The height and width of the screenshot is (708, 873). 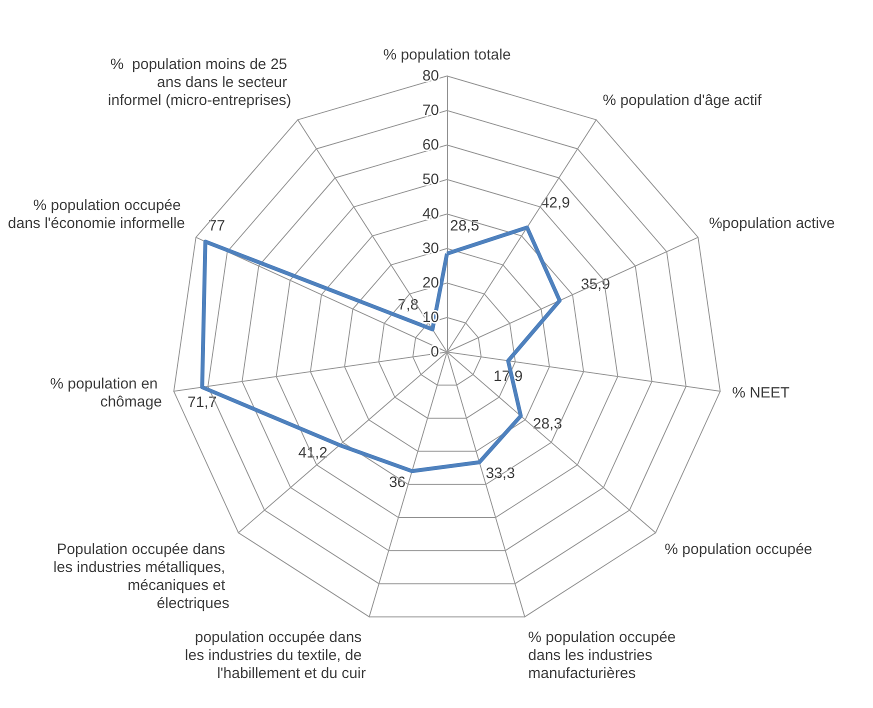 I want to click on spoke-label: % population d'âge actif, so click(x=682, y=101).